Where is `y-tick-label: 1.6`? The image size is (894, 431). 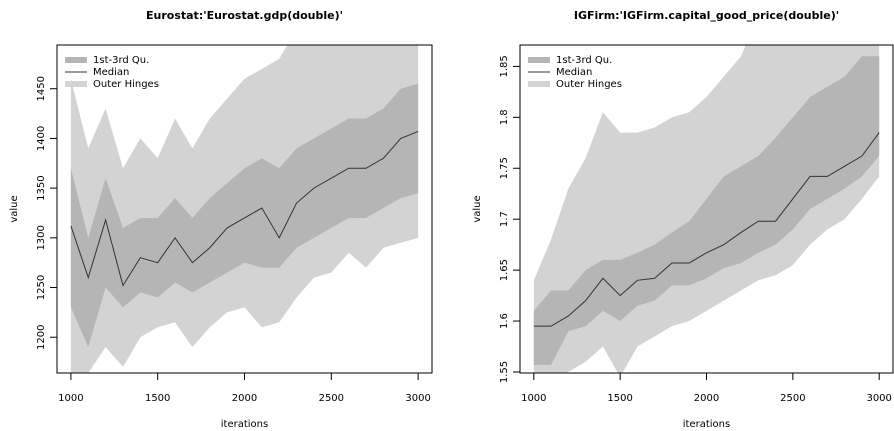
y-tick-label: 1.6 is located at coordinates (504, 321).